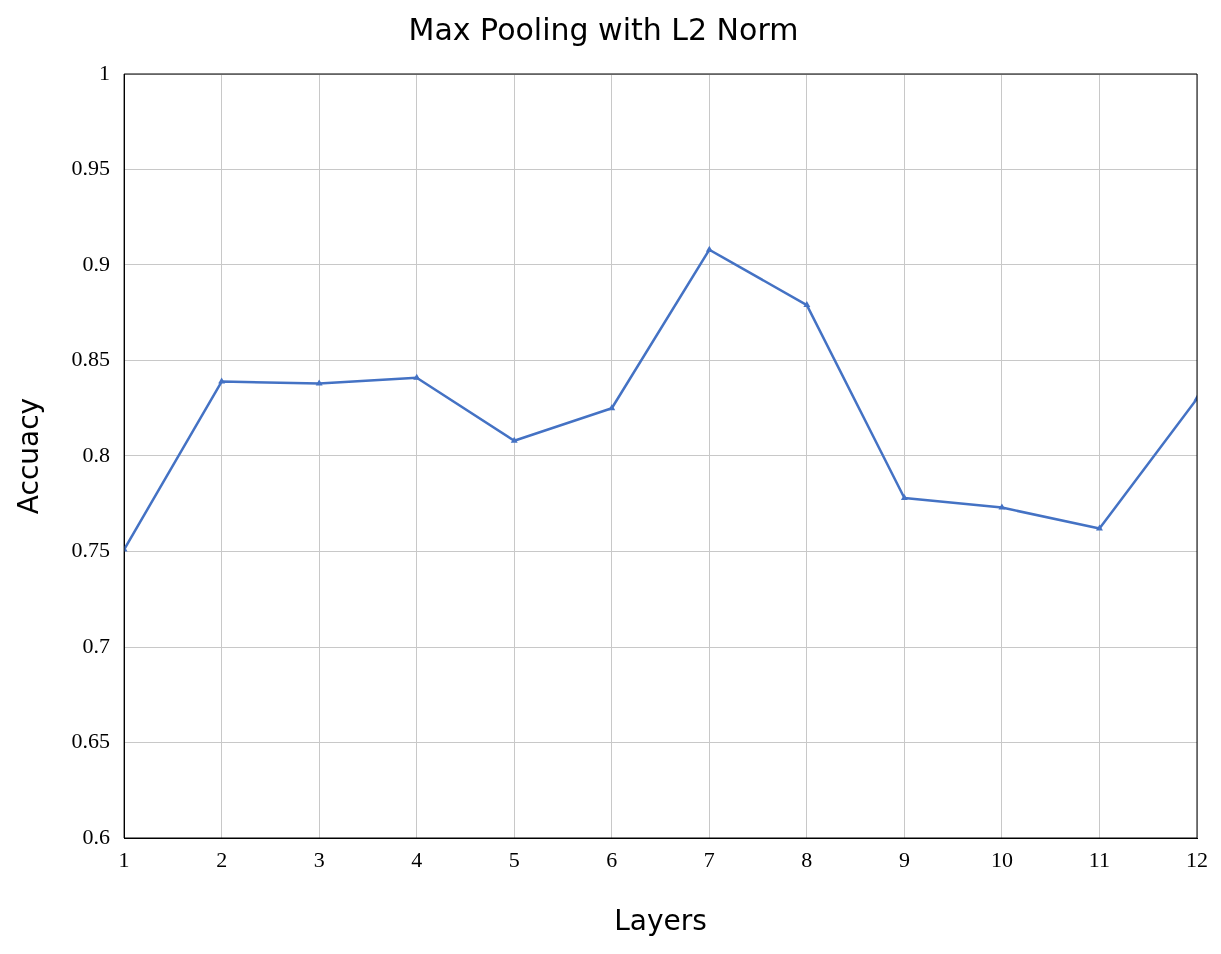 The image size is (1221, 954). I want to click on y-tick-label: 0.6, so click(96, 836).